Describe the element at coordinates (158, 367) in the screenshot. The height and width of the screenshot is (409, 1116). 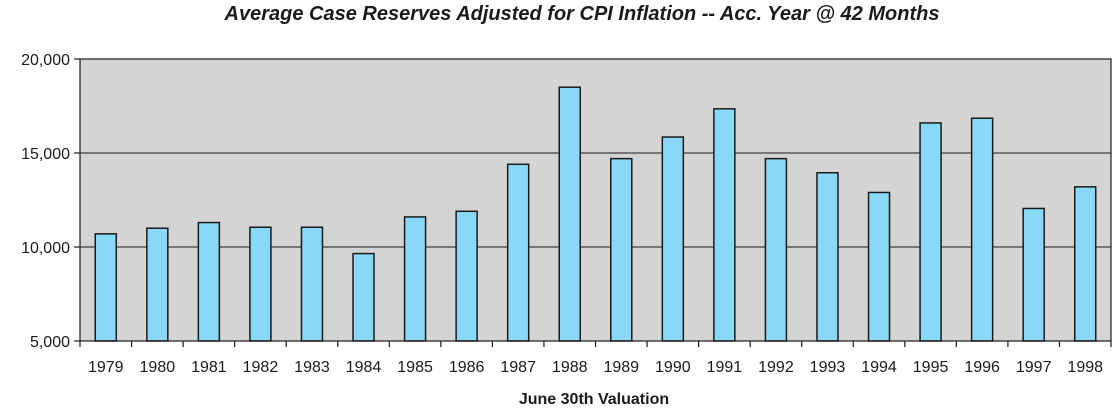
I see `x-tick-label: 1980` at that location.